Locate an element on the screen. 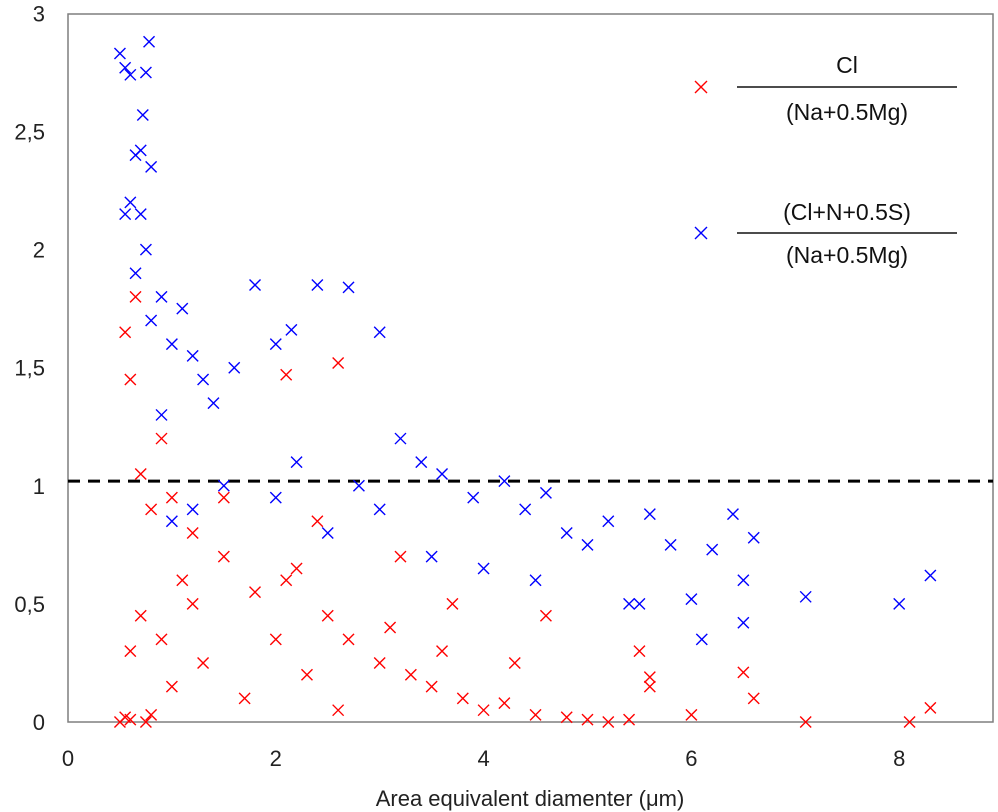 This screenshot has width=998, height=812. x-axis-ticks: 0 2 4 6 8 is located at coordinates (483, 758).